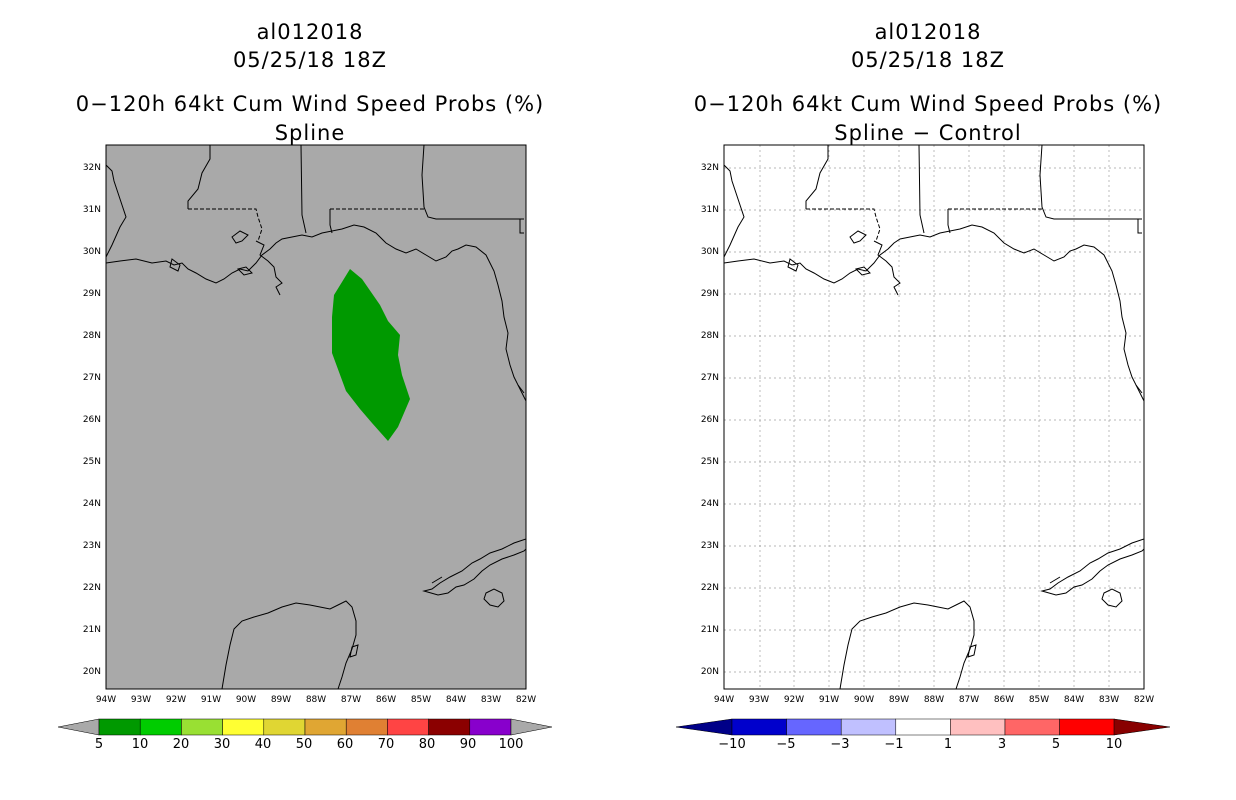 The height and width of the screenshot is (800, 1236). What do you see at coordinates (91, 546) in the screenshot?
I see `left-lat-label-23n: 23N` at bounding box center [91, 546].